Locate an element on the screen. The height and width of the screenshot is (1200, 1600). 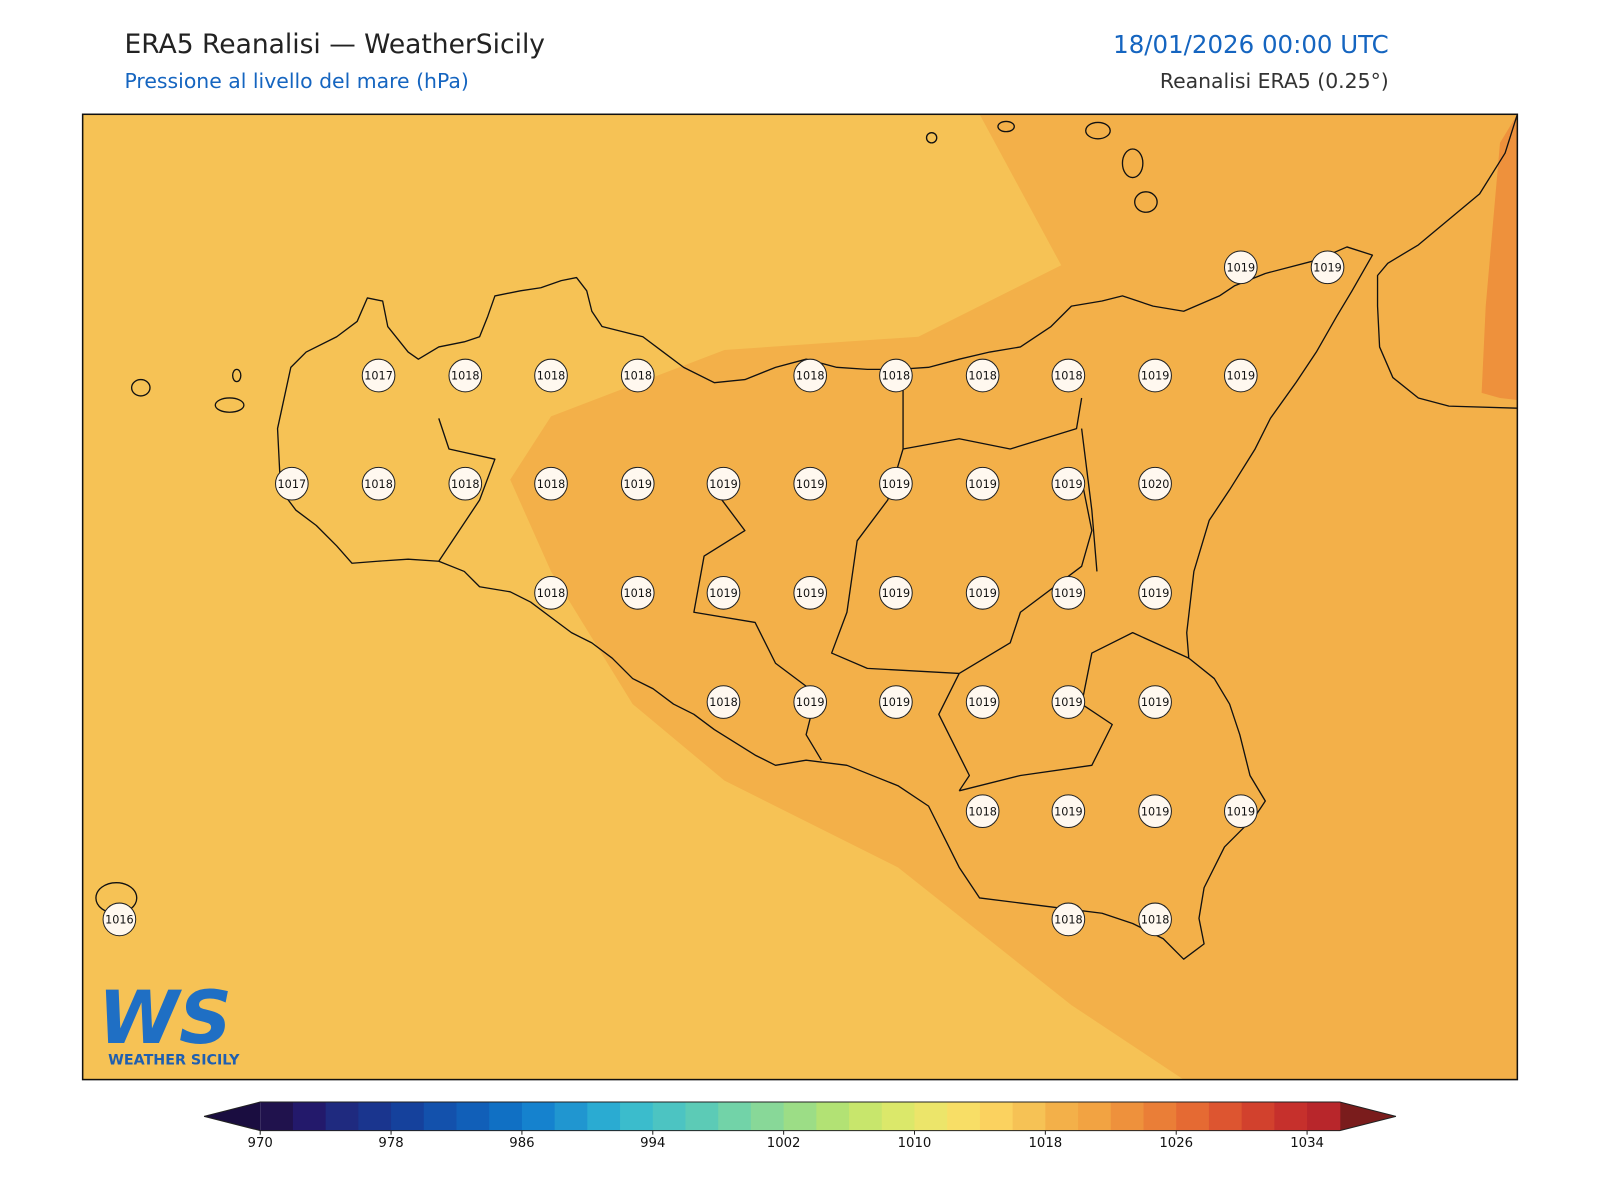
logo: WS WEATHER SICILY is located at coordinates (169, 1022).